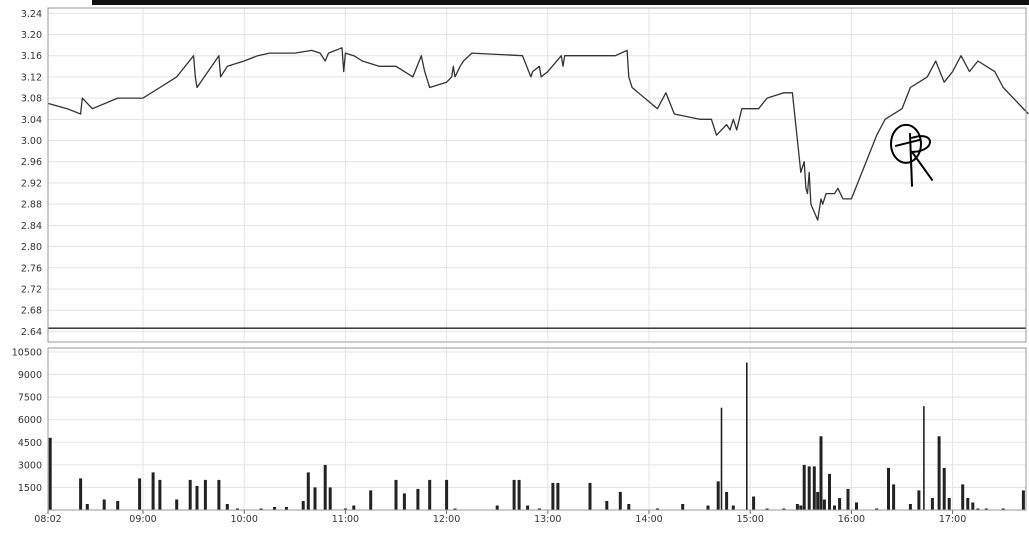 This screenshot has height=534, width=1029. I want to click on price-tick-label: 3.00, so click(31, 141).